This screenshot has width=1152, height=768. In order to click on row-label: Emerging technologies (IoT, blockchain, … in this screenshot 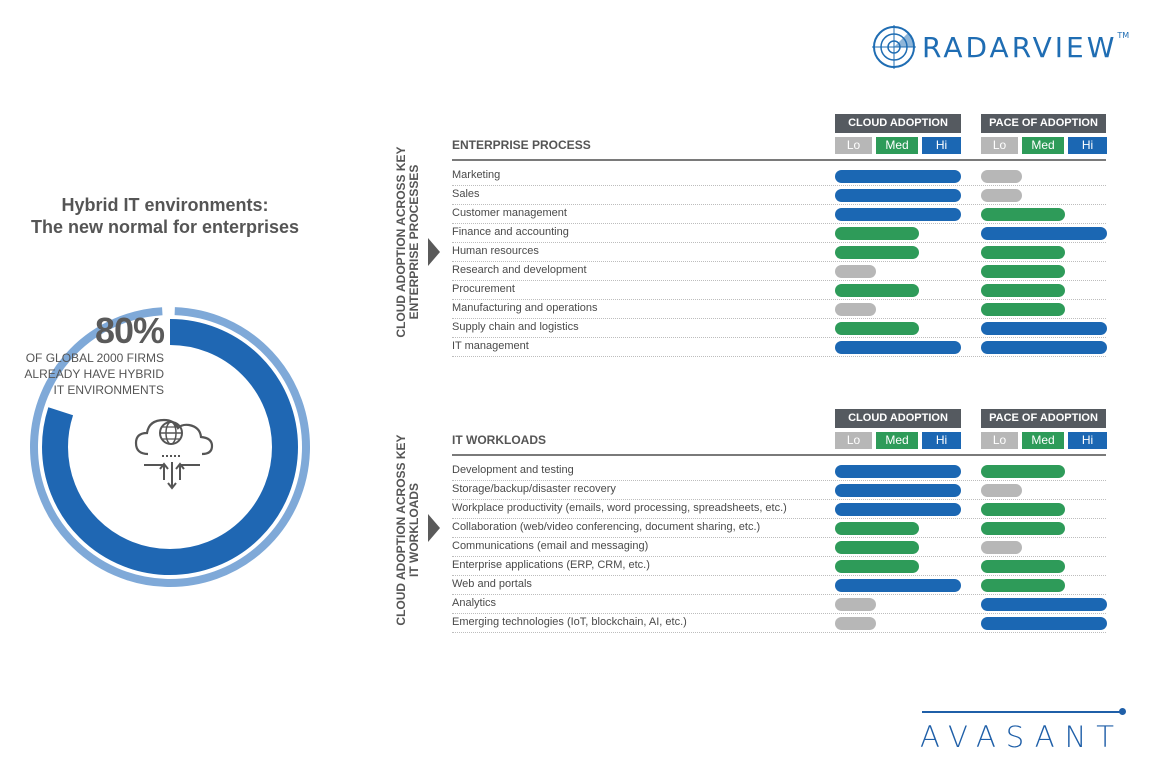, I will do `click(569, 622)`.